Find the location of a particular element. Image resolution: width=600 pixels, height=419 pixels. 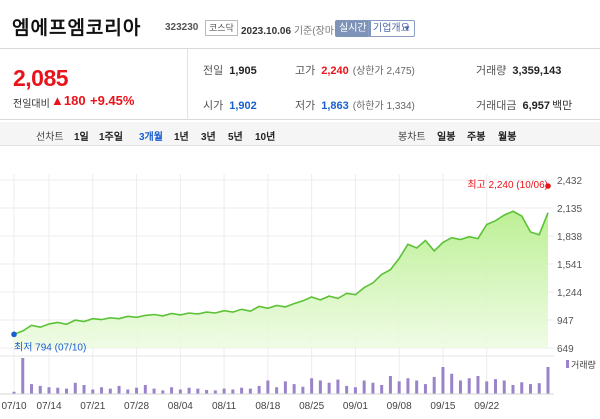

high-label: 최고 2,240 (10/06) is located at coordinates (507, 185).